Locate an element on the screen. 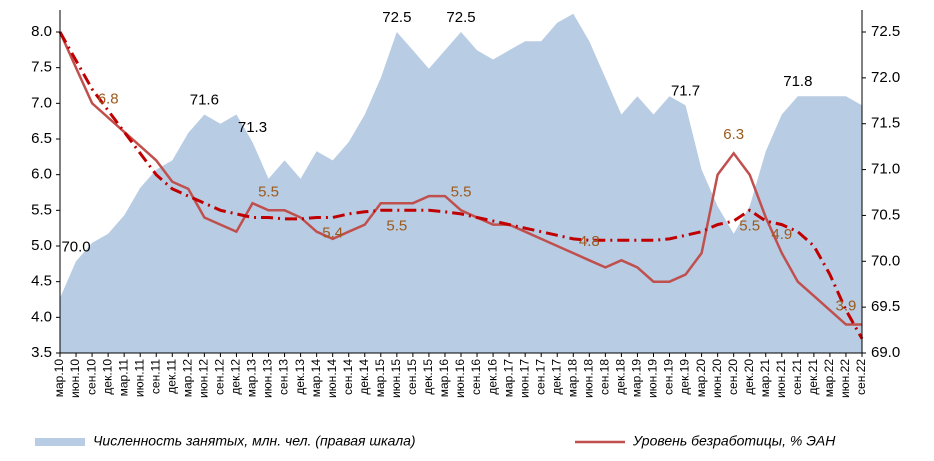 This screenshot has width=934, height=461. x-tick-label: июн.19 is located at coordinates (653, 378).